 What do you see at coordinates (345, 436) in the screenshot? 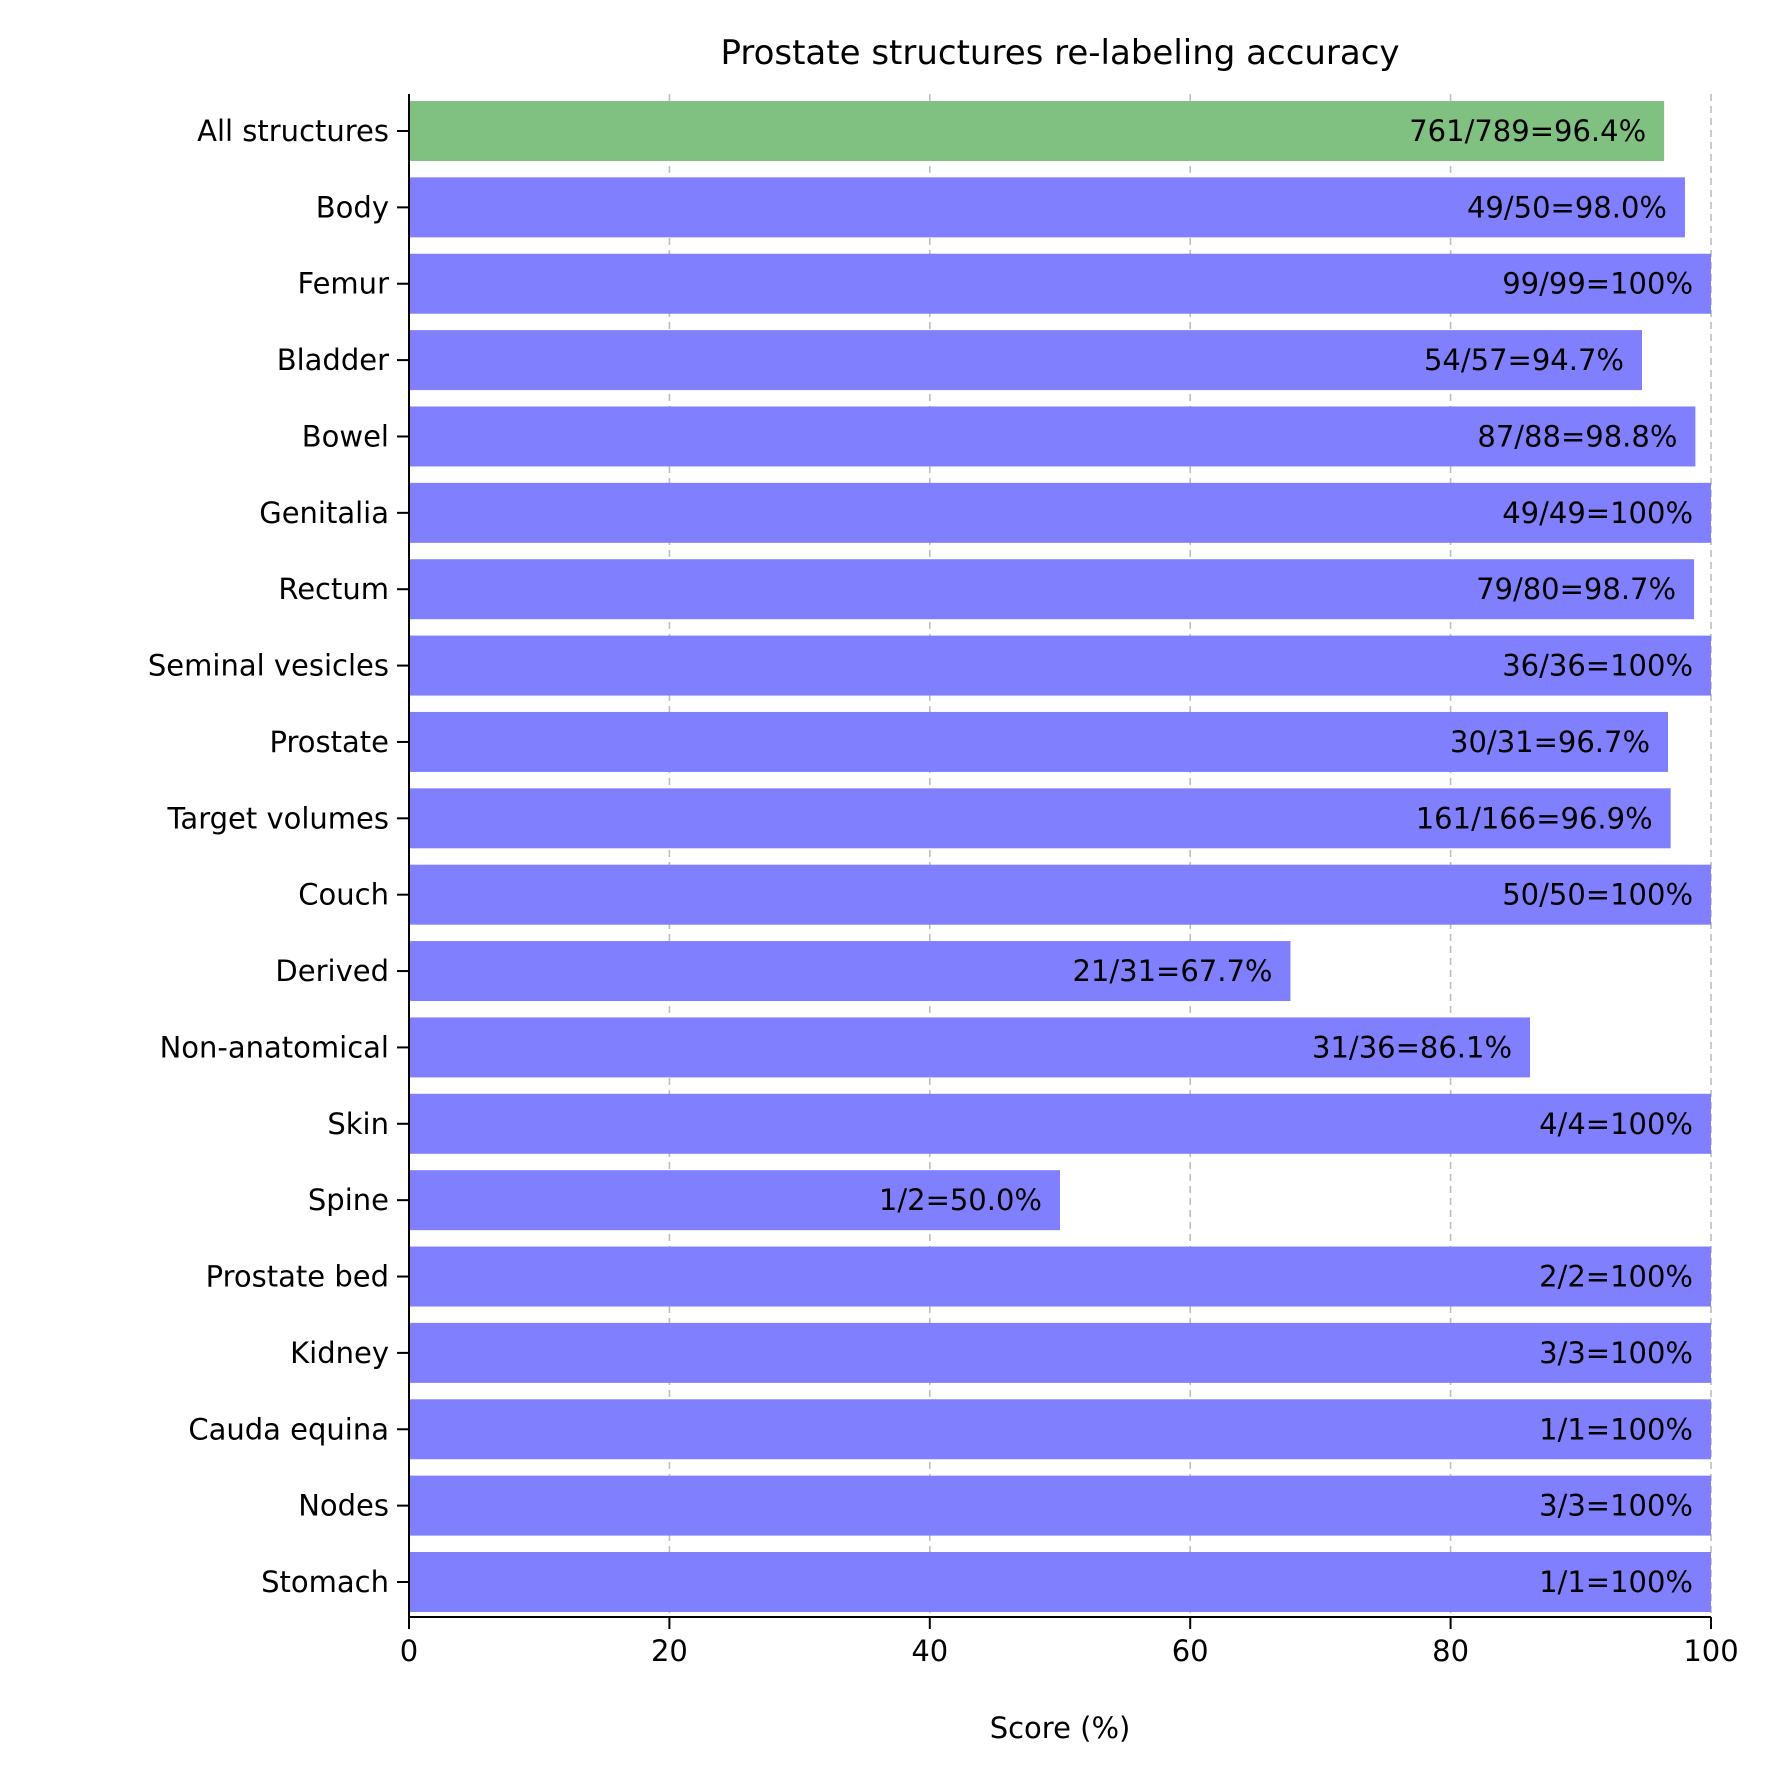
I see `y-tick-label: Bowel` at bounding box center [345, 436].